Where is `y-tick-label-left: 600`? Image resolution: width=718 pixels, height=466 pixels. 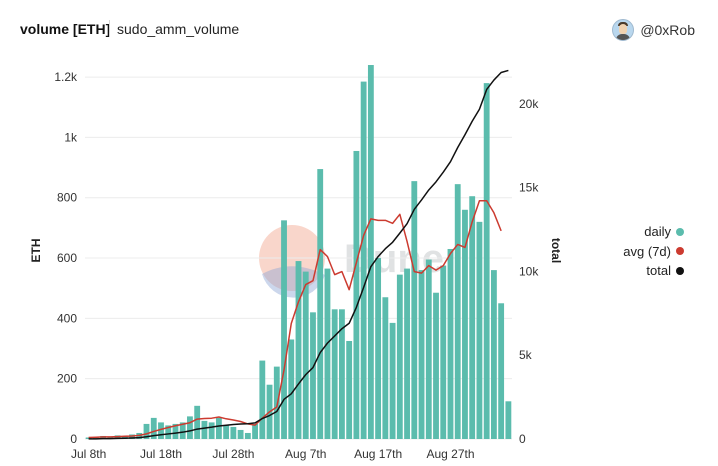
y-tick-label-left: 600 is located at coordinates (67, 258).